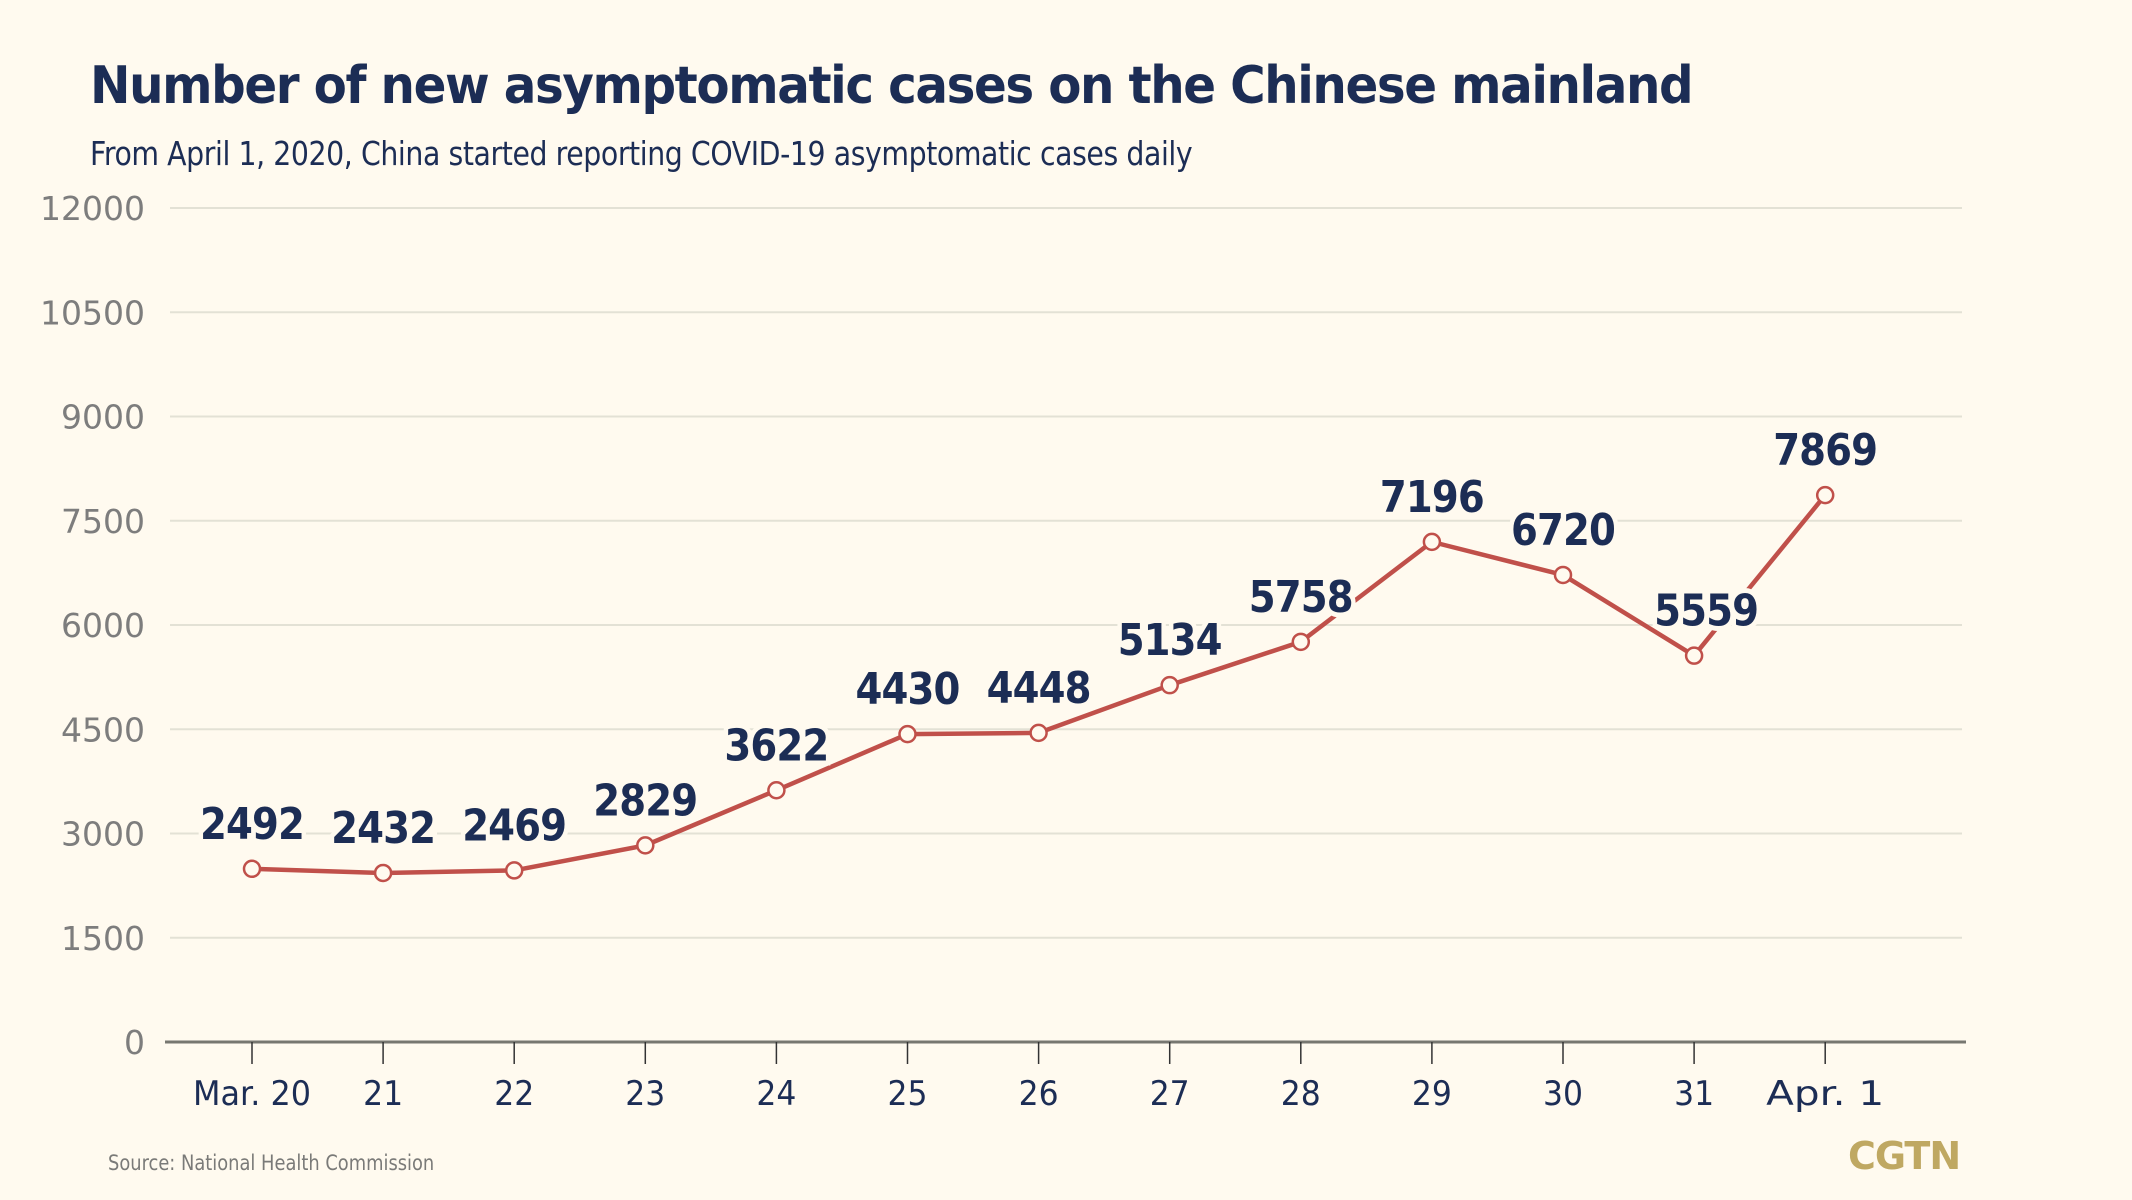 The image size is (2132, 1200). I want to click on x-tick-label: 23, so click(645, 1094).